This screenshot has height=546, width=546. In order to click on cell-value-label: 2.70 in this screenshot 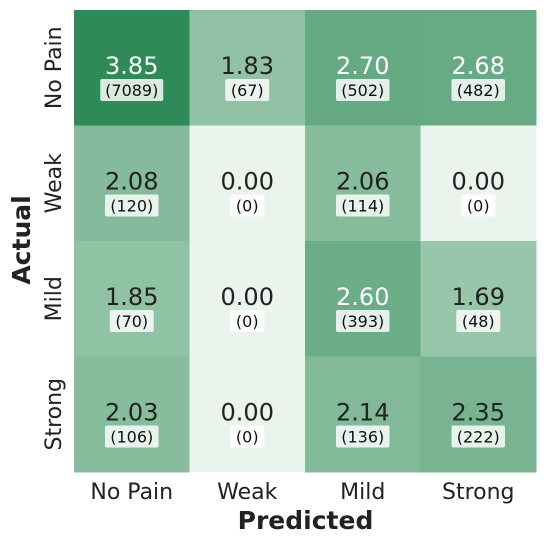, I will do `click(362, 66)`.